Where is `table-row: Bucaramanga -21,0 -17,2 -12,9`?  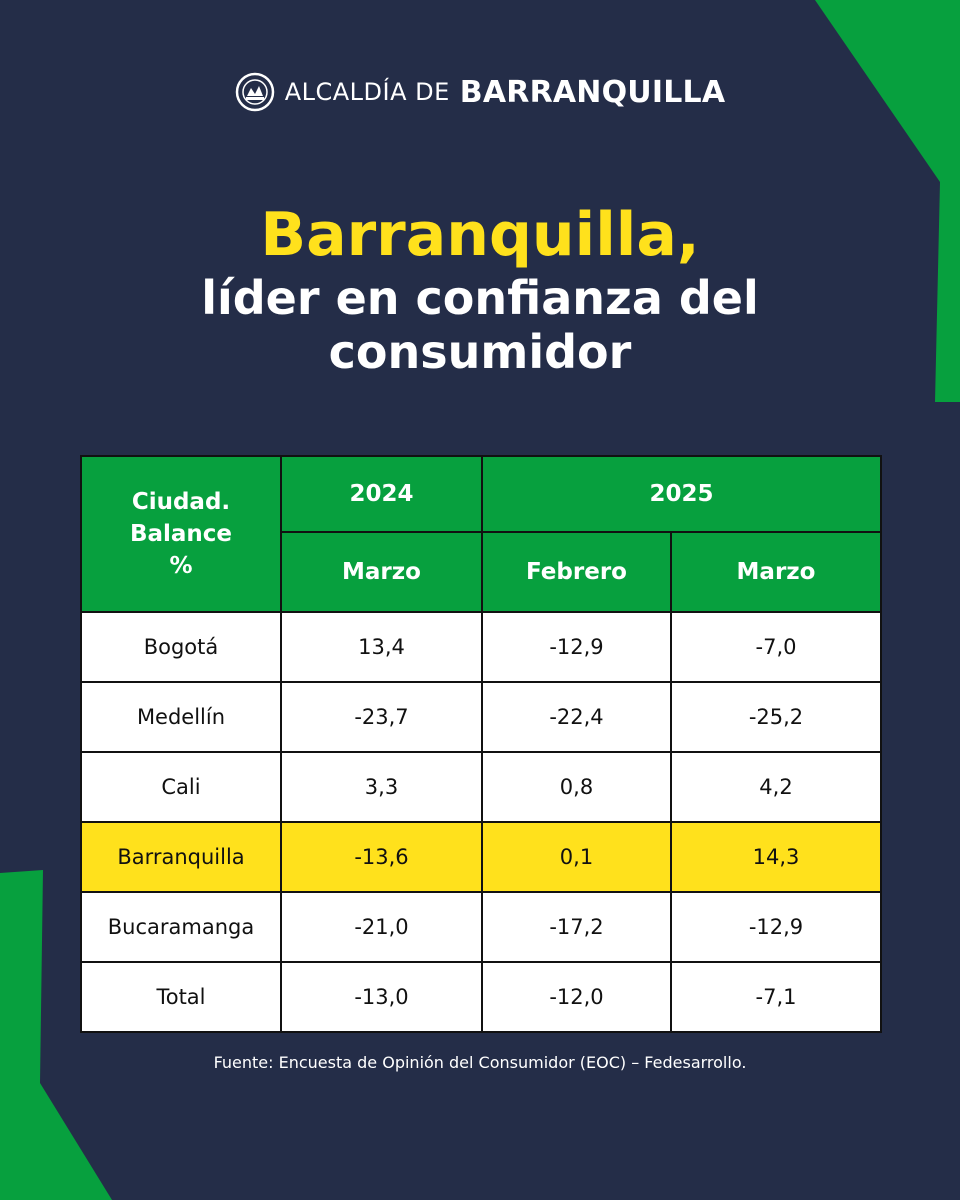
table-row: Bucaramanga -21,0 -17,2 -12,9 is located at coordinates (481, 927).